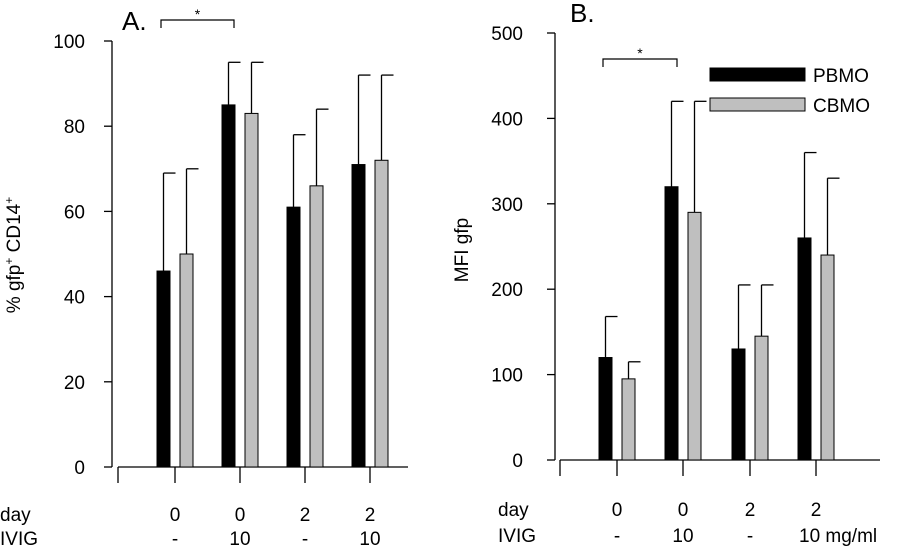 Image resolution: width=900 pixels, height=550 pixels. I want to click on y-tick-label: 60, so click(74, 212).